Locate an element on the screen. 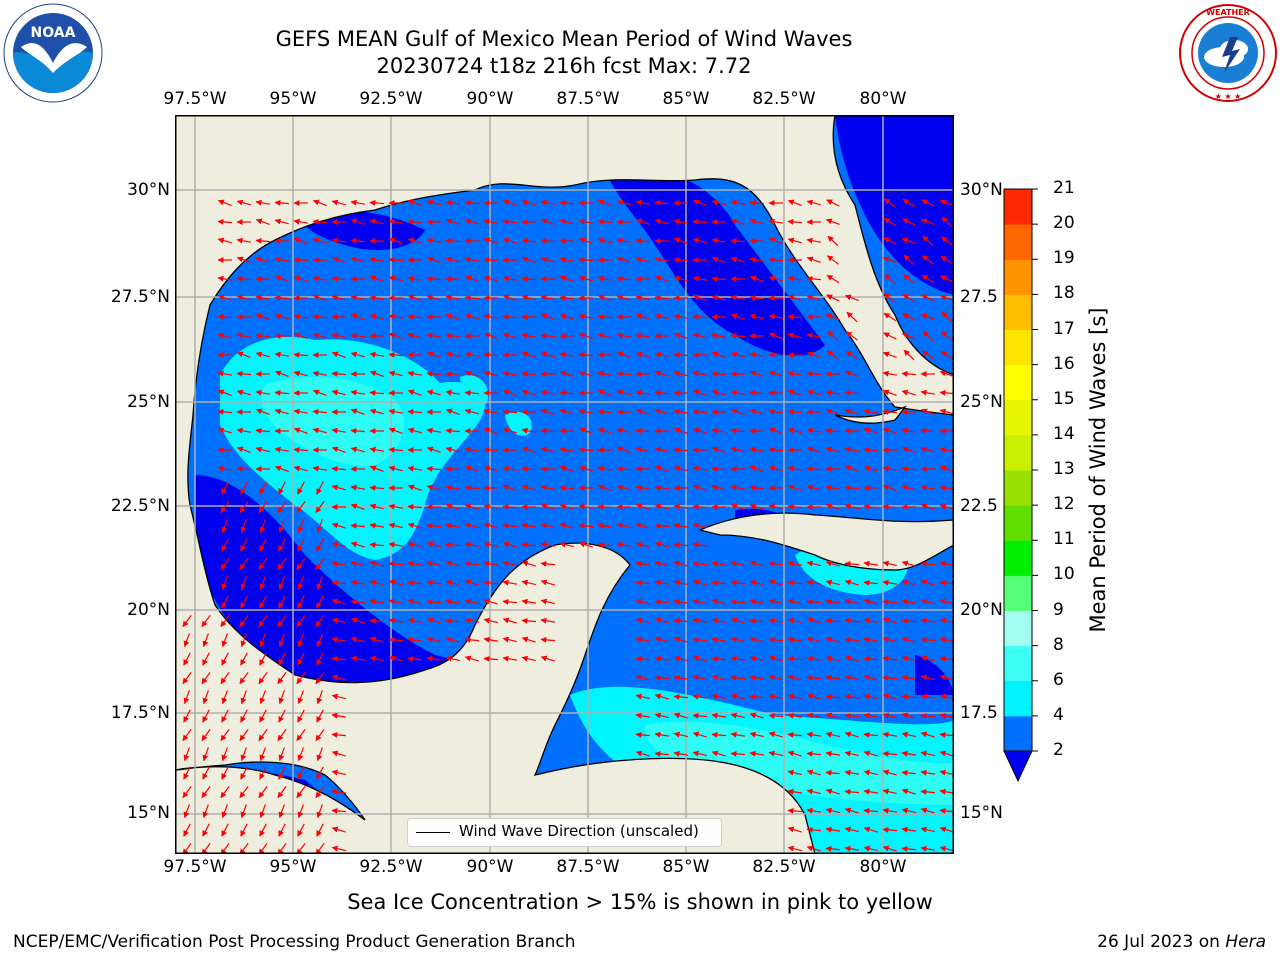 This screenshot has height=960, width=1280. colorbar-segment is located at coordinates (1018, 523).